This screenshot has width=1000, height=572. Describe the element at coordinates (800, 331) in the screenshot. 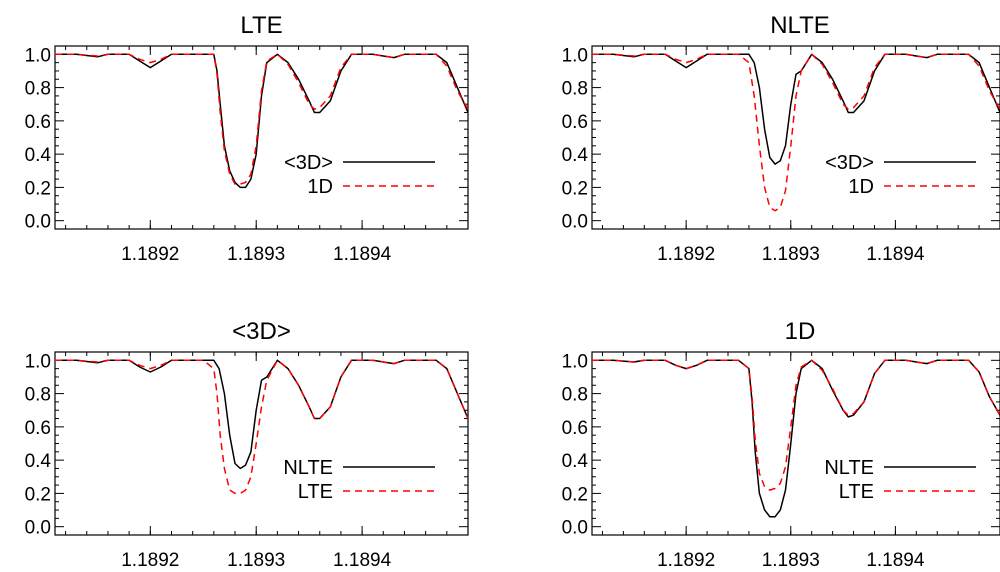

I see `chart-title: 1D` at that location.